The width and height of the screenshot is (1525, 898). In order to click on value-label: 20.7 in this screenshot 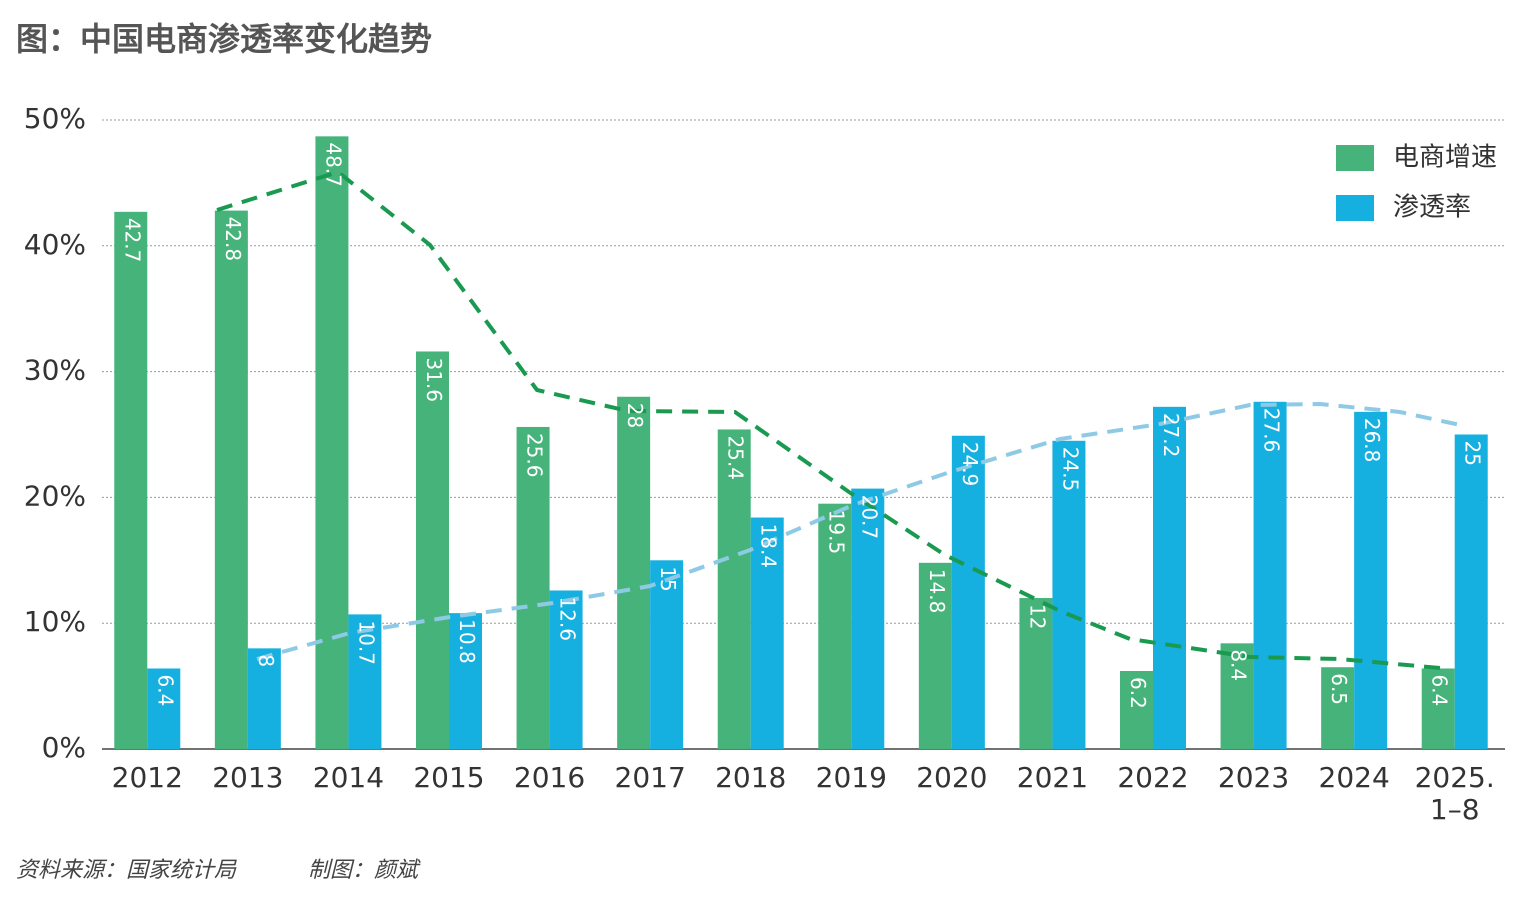, I will do `click(869, 517)`.